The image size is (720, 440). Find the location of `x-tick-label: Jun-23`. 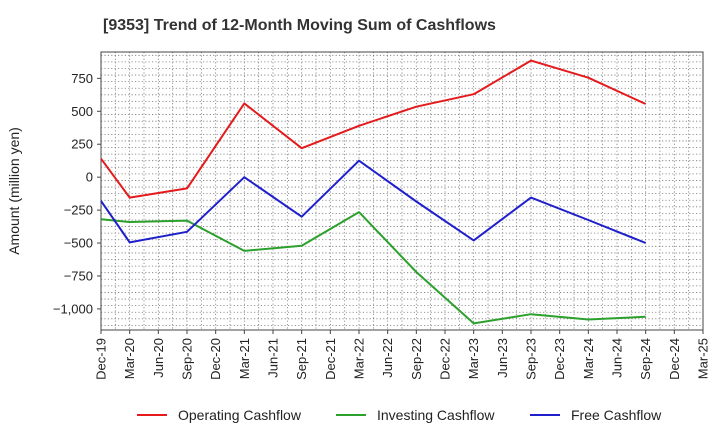

x-tick-label: Jun-23 is located at coordinates (502, 358).